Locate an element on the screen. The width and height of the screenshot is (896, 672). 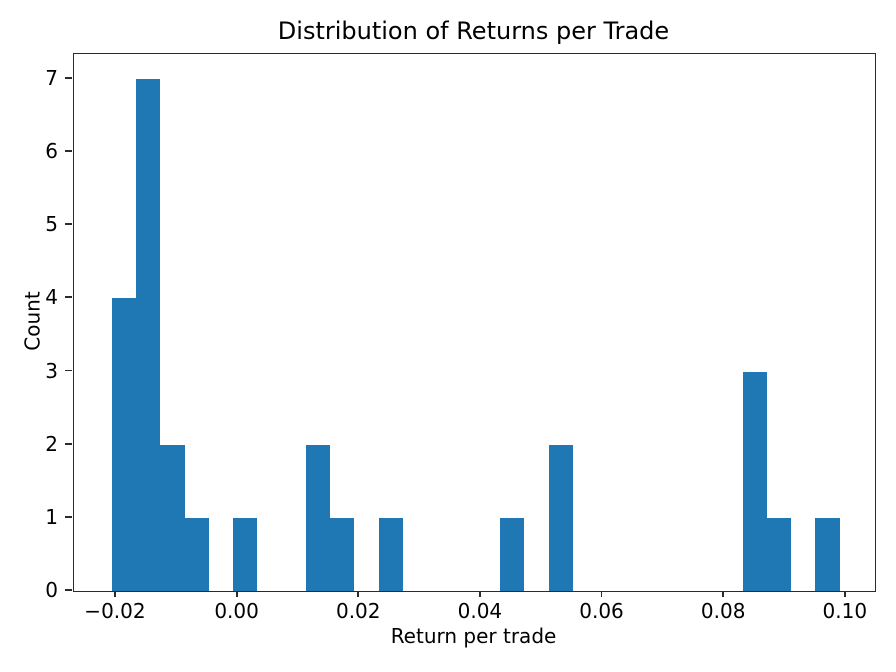
chart-title: Distribution of Returns per Trade is located at coordinates (473, 31).